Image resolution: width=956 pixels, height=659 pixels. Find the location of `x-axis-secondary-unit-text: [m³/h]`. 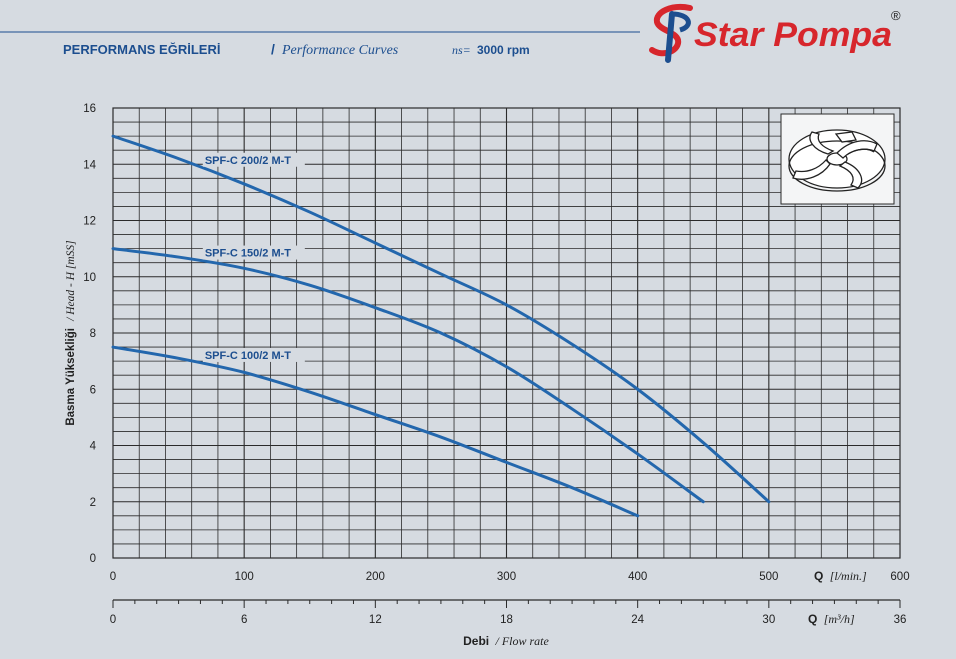

x-axis-secondary-unit-text: [m³/h] is located at coordinates (839, 619).